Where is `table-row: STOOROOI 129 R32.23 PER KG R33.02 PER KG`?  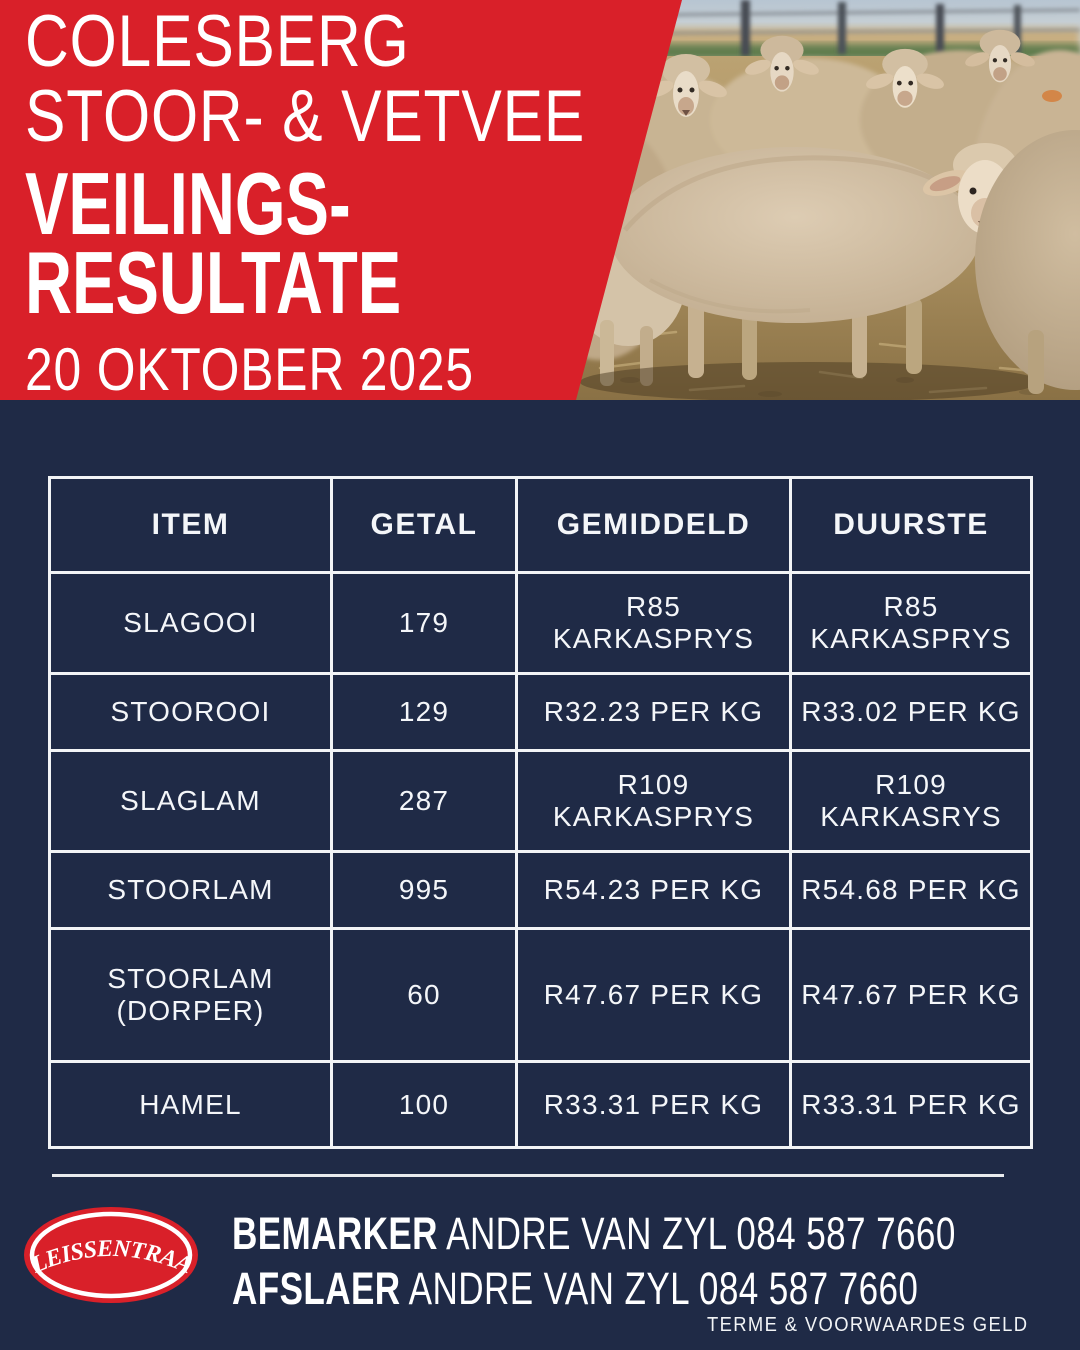
table-row: STOOROOI 129 R32.23 PER KG R33.02 PER KG is located at coordinates (540, 712).